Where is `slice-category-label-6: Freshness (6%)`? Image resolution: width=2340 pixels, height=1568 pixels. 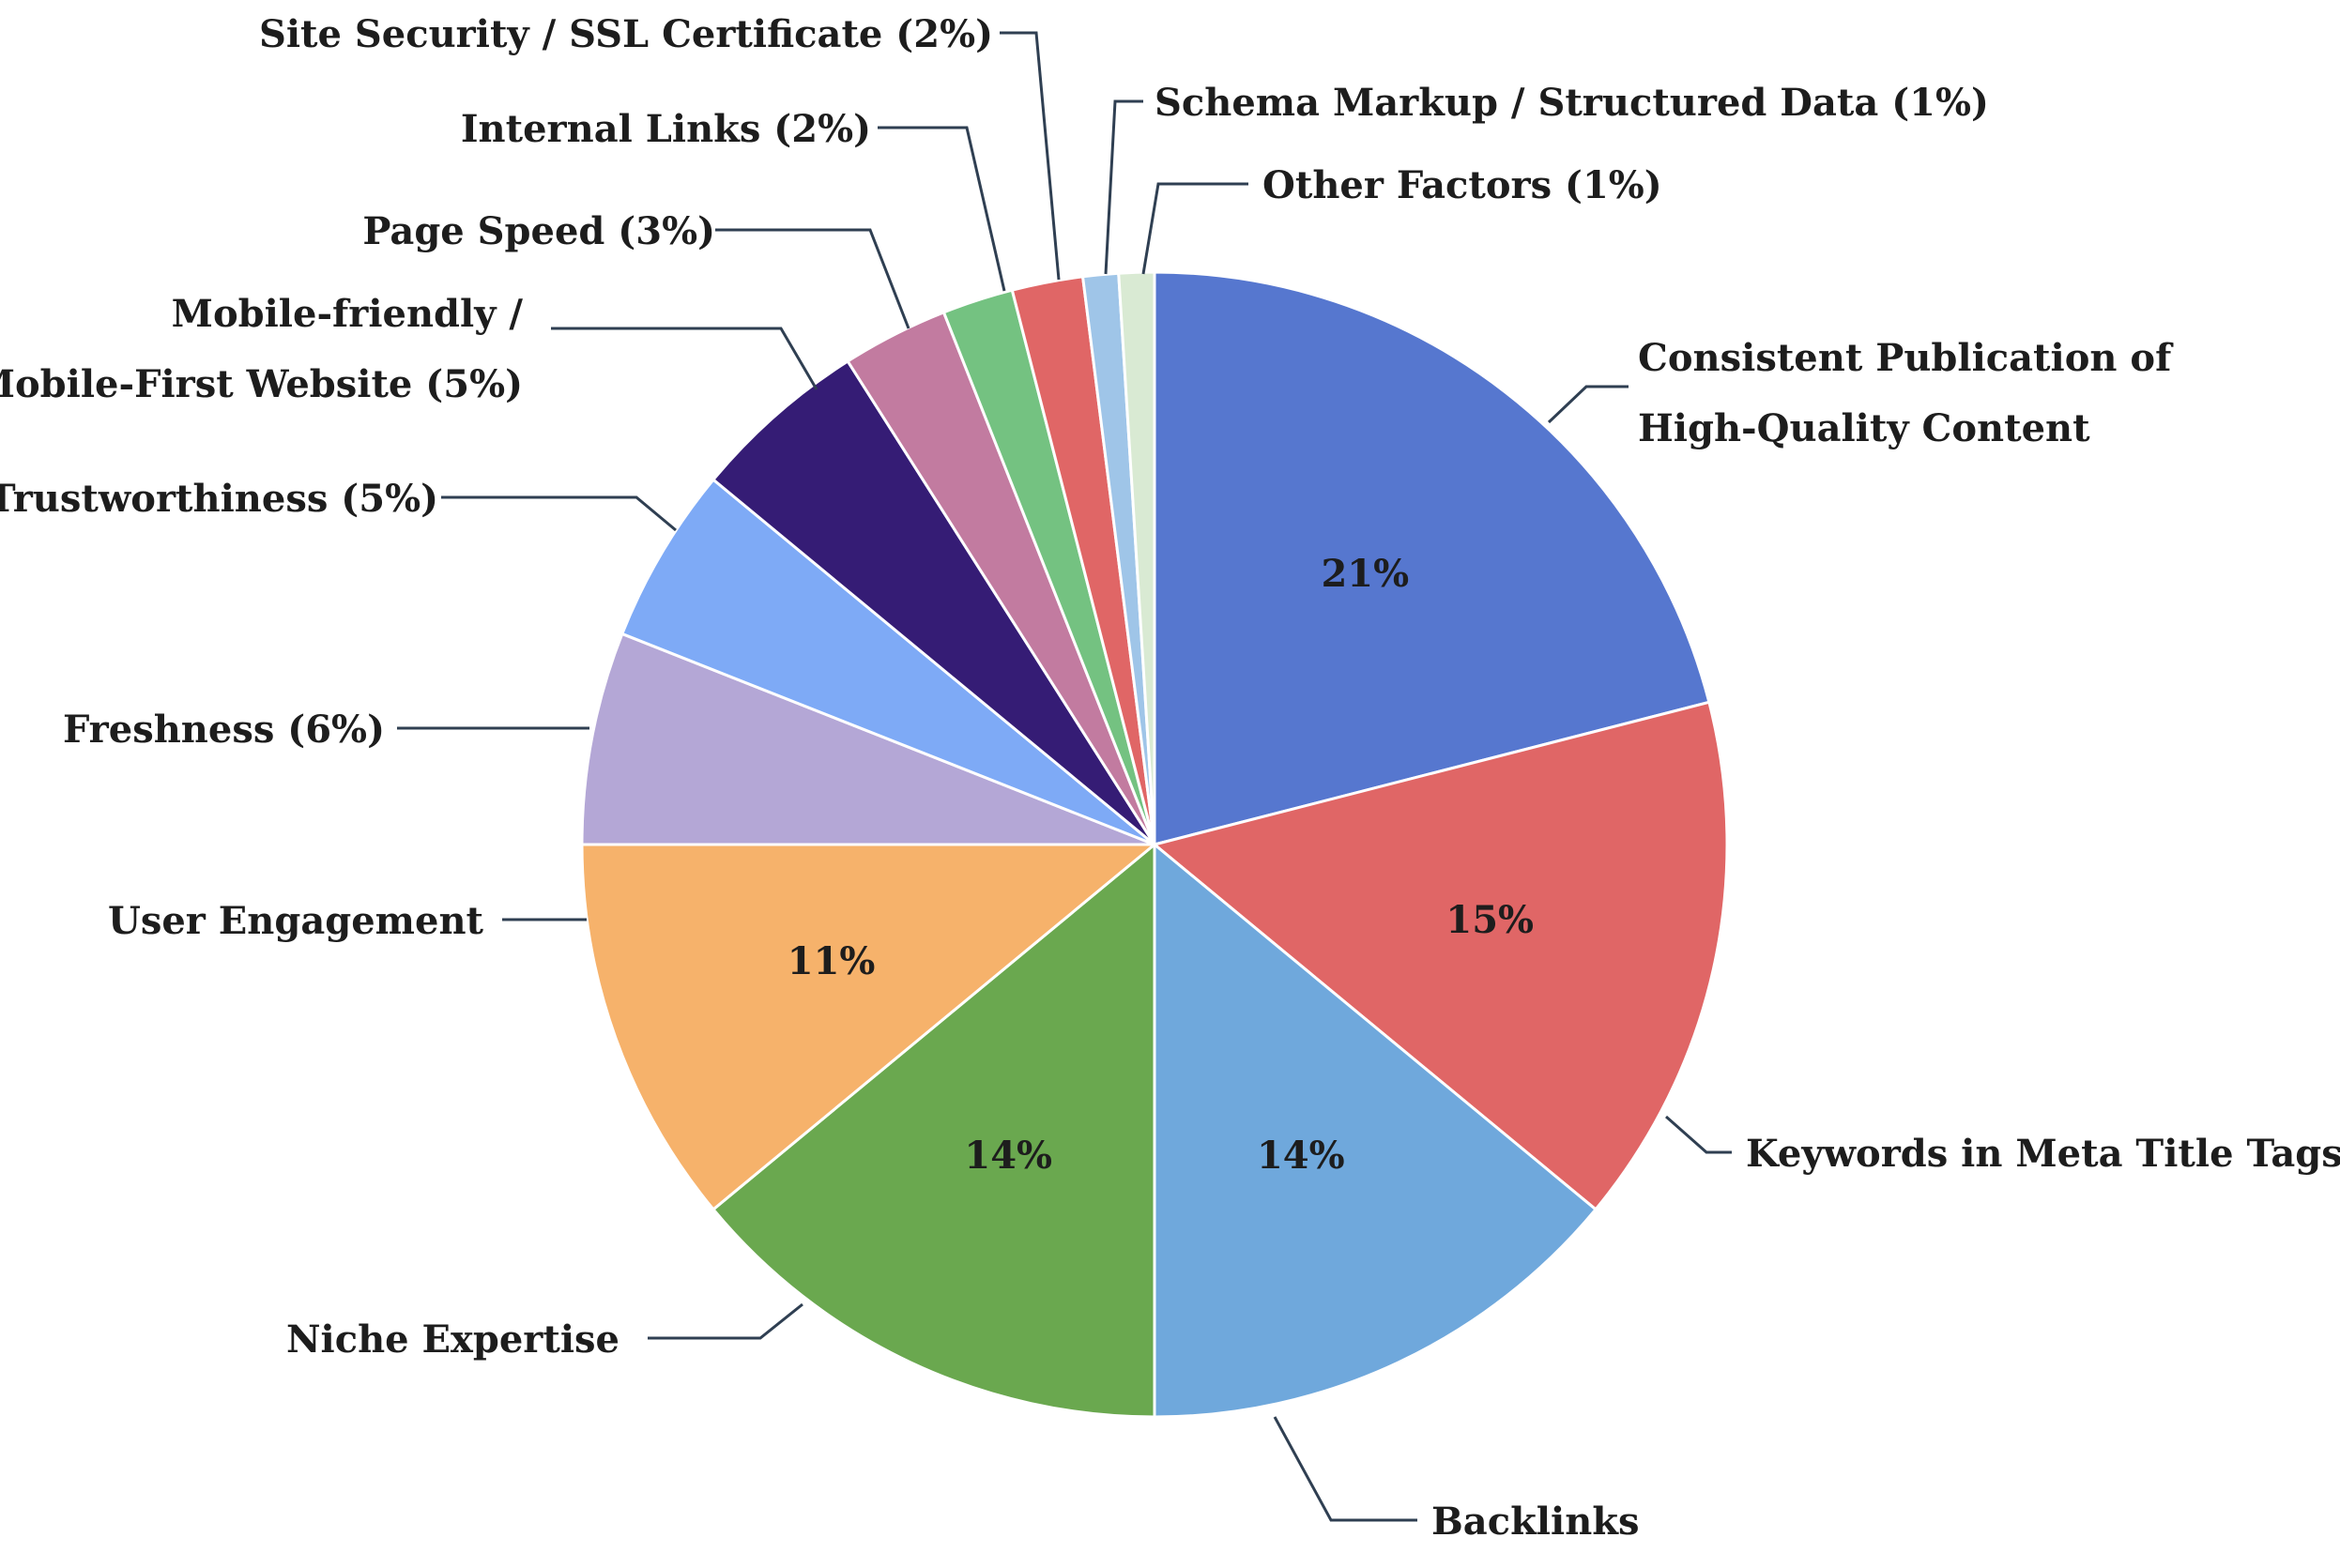
slice-category-label-6: Freshness (6%) is located at coordinates (224, 730).